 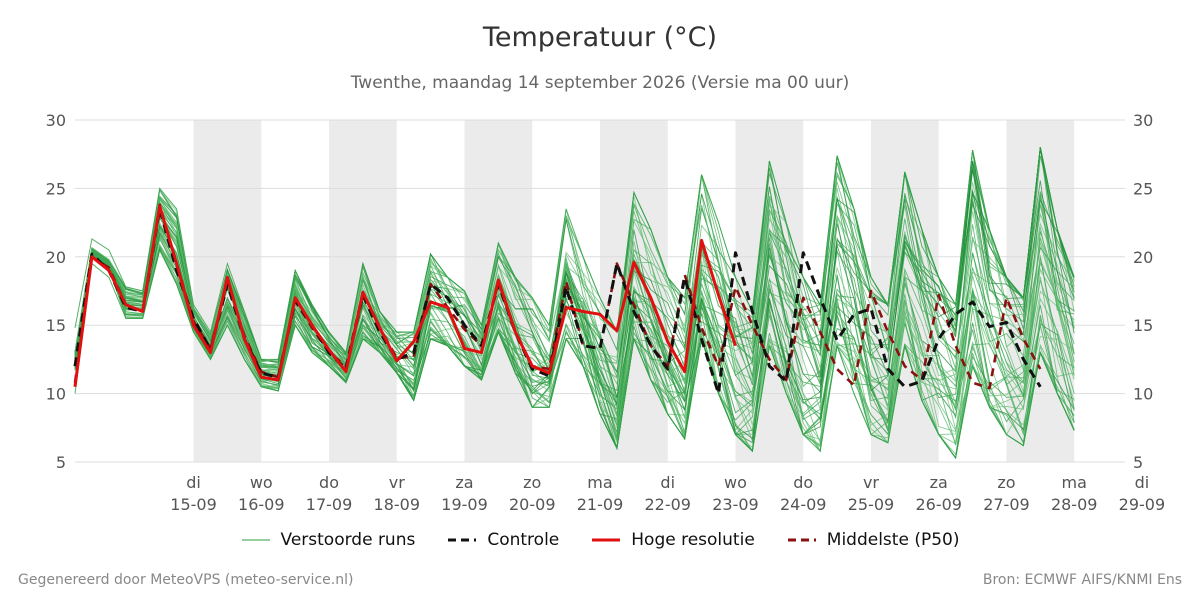 I want to click on x-tick-date: 22-09, so click(x=667, y=504).